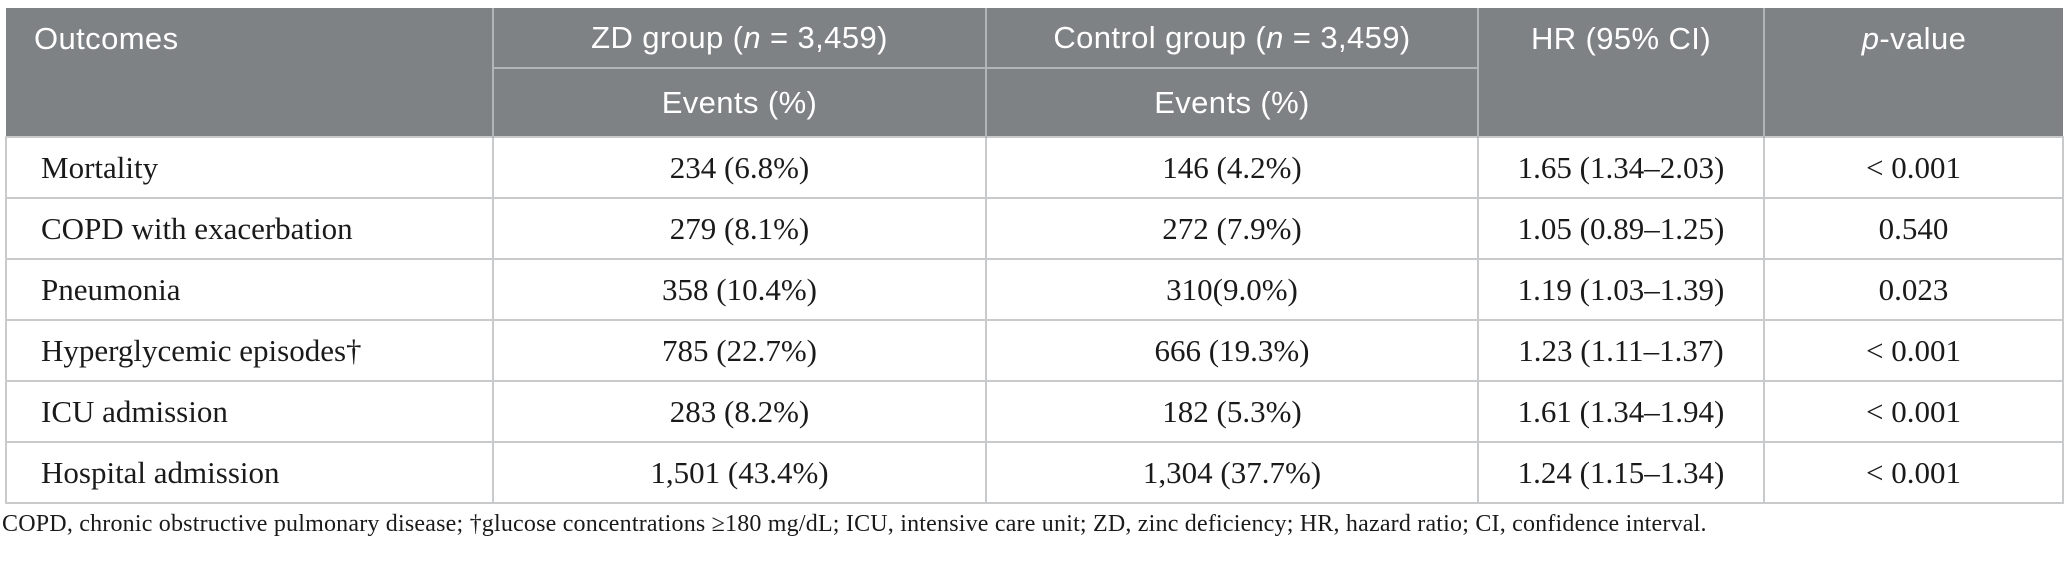 The height and width of the screenshot is (564, 2067). What do you see at coordinates (1160, 37) in the screenshot?
I see `control-group-label-prefix: Control group (` at bounding box center [1160, 37].